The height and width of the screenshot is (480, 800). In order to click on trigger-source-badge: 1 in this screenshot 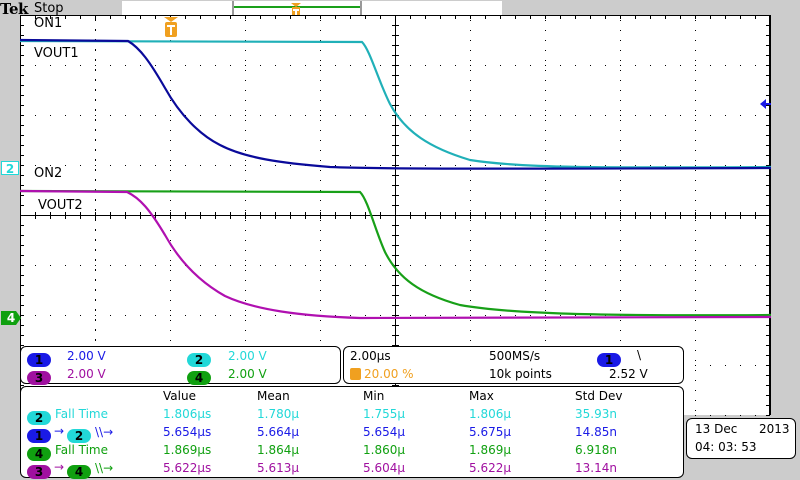, I will do `click(609, 360)`.